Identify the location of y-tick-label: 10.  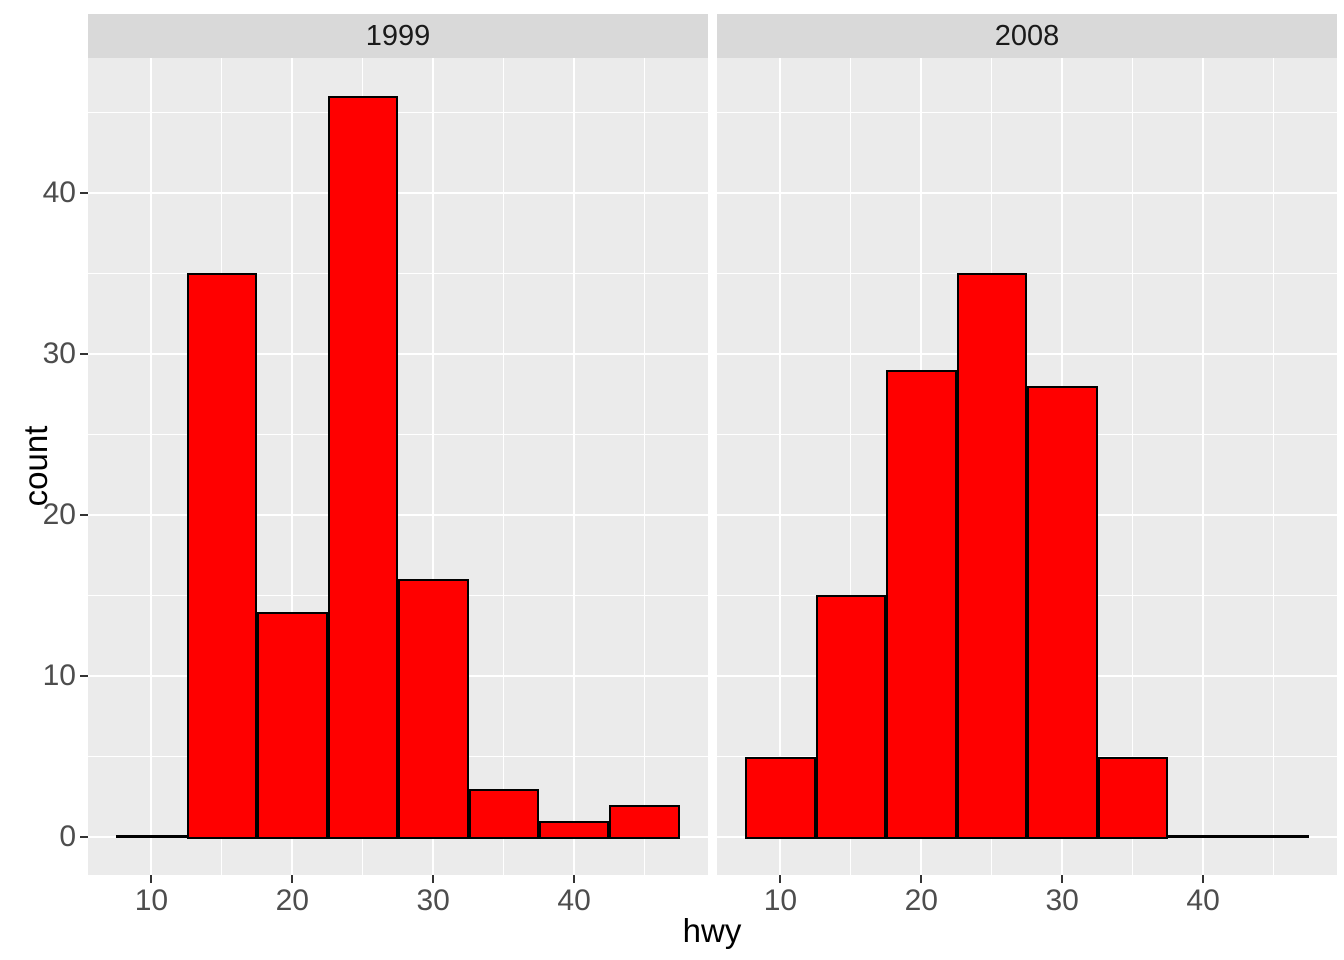
(59, 675).